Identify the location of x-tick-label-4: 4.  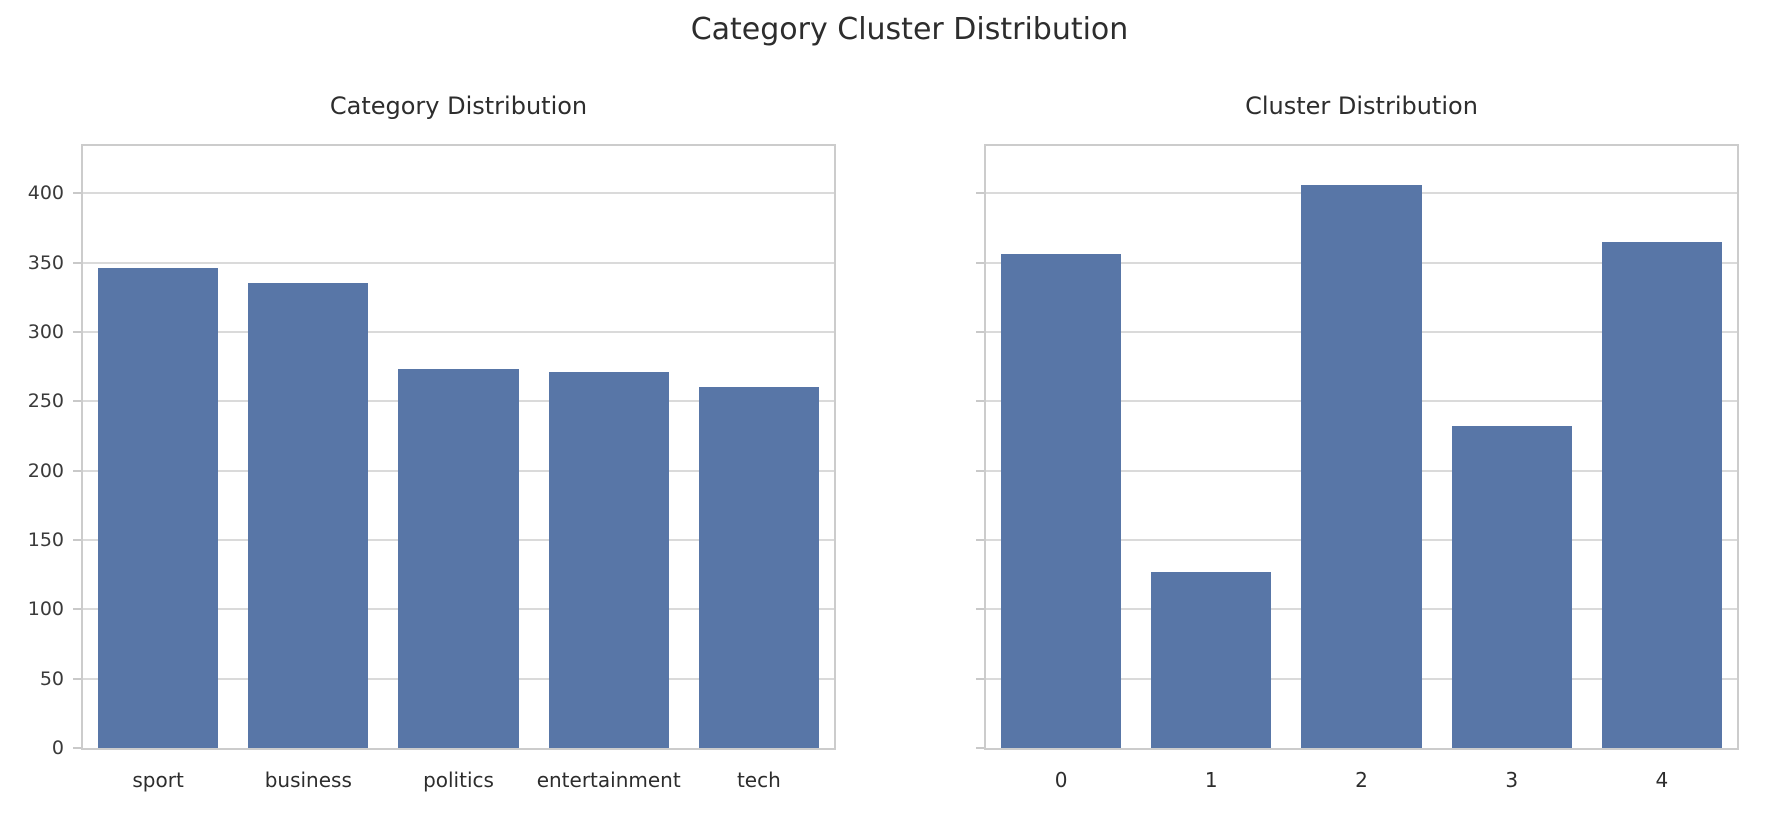
(1662, 780).